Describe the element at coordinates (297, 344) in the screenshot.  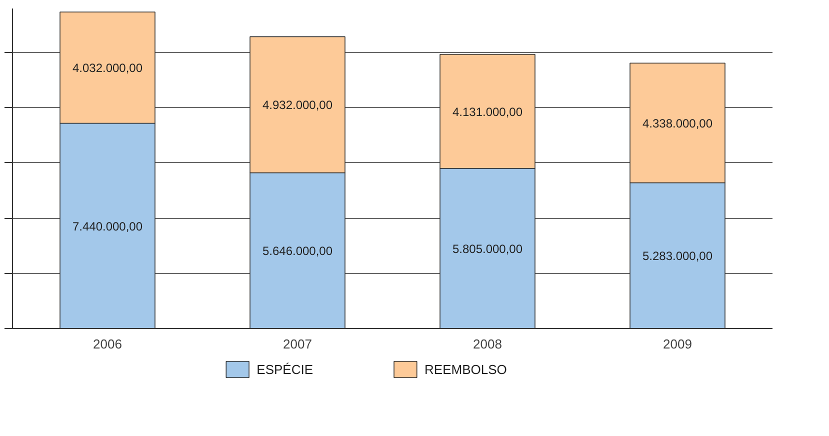
I see `x-tick-label: 2007` at that location.